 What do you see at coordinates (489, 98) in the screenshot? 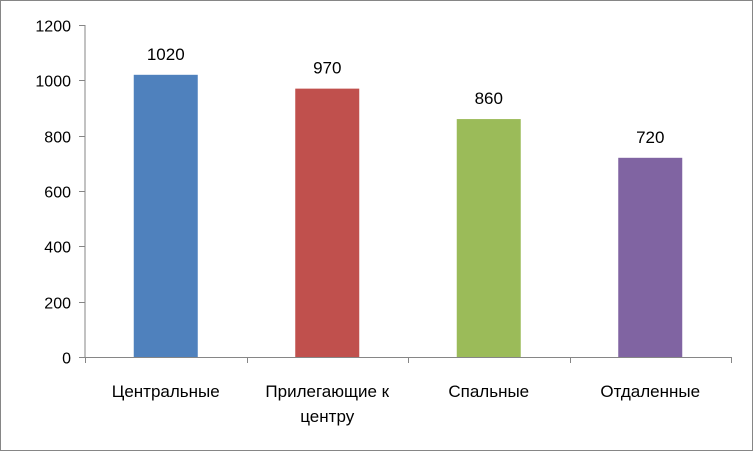
I see `data-label: 860` at bounding box center [489, 98].